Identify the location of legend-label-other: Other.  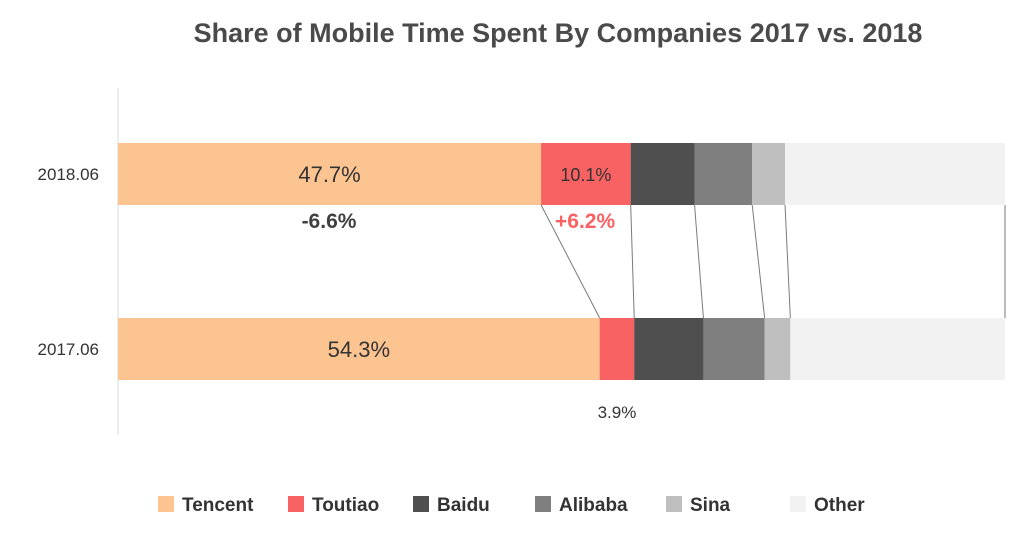
(839, 505).